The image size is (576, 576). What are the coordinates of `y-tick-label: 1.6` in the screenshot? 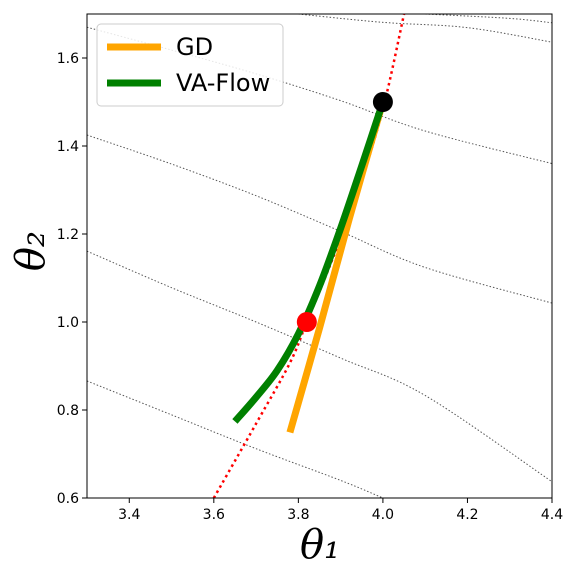 It's located at (68, 59).